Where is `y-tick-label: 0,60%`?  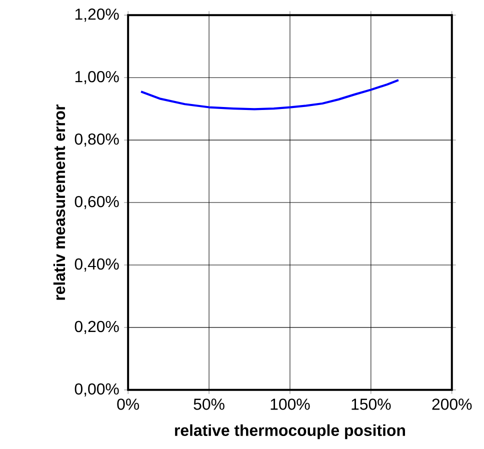
y-tick-label: 0,60% is located at coordinates (96, 203).